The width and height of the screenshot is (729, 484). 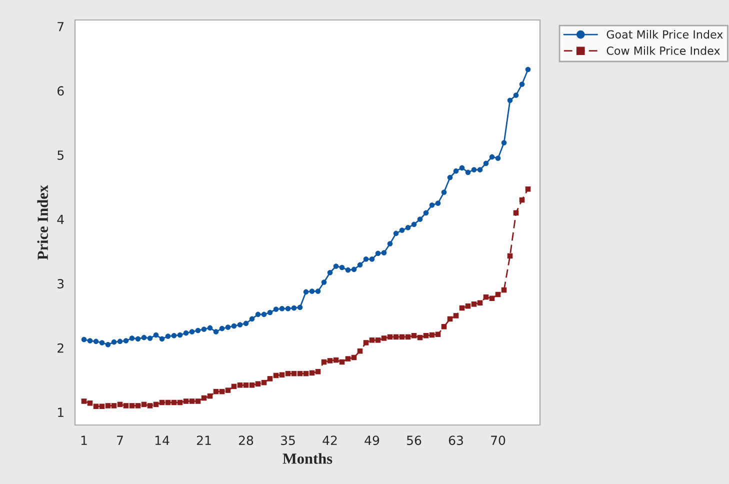 What do you see at coordinates (203, 440) in the screenshot?
I see `x-tick-label: 21` at bounding box center [203, 440].